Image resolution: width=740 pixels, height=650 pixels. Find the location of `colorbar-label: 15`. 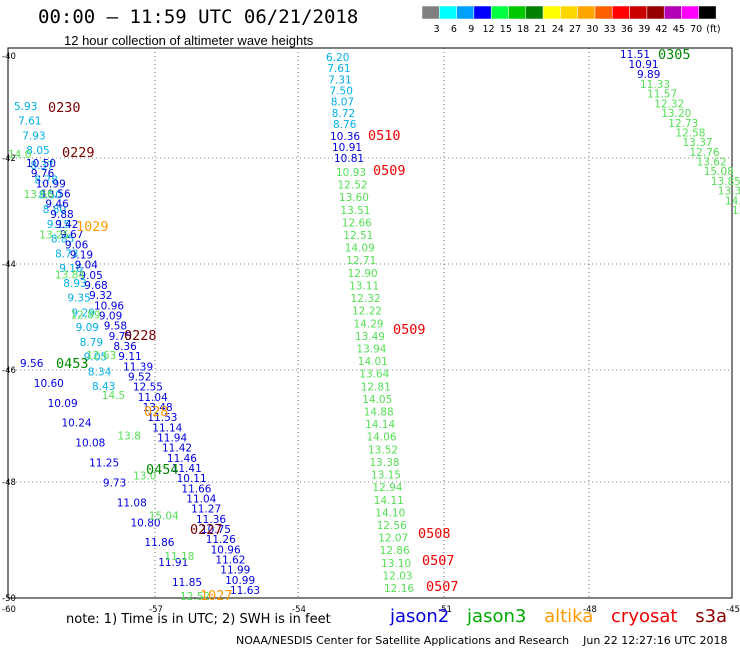

colorbar-label: 15 is located at coordinates (506, 29).